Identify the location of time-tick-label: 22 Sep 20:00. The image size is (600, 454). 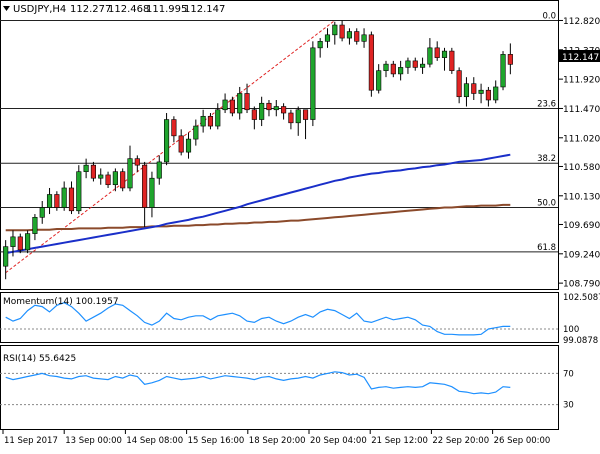
(460, 441).